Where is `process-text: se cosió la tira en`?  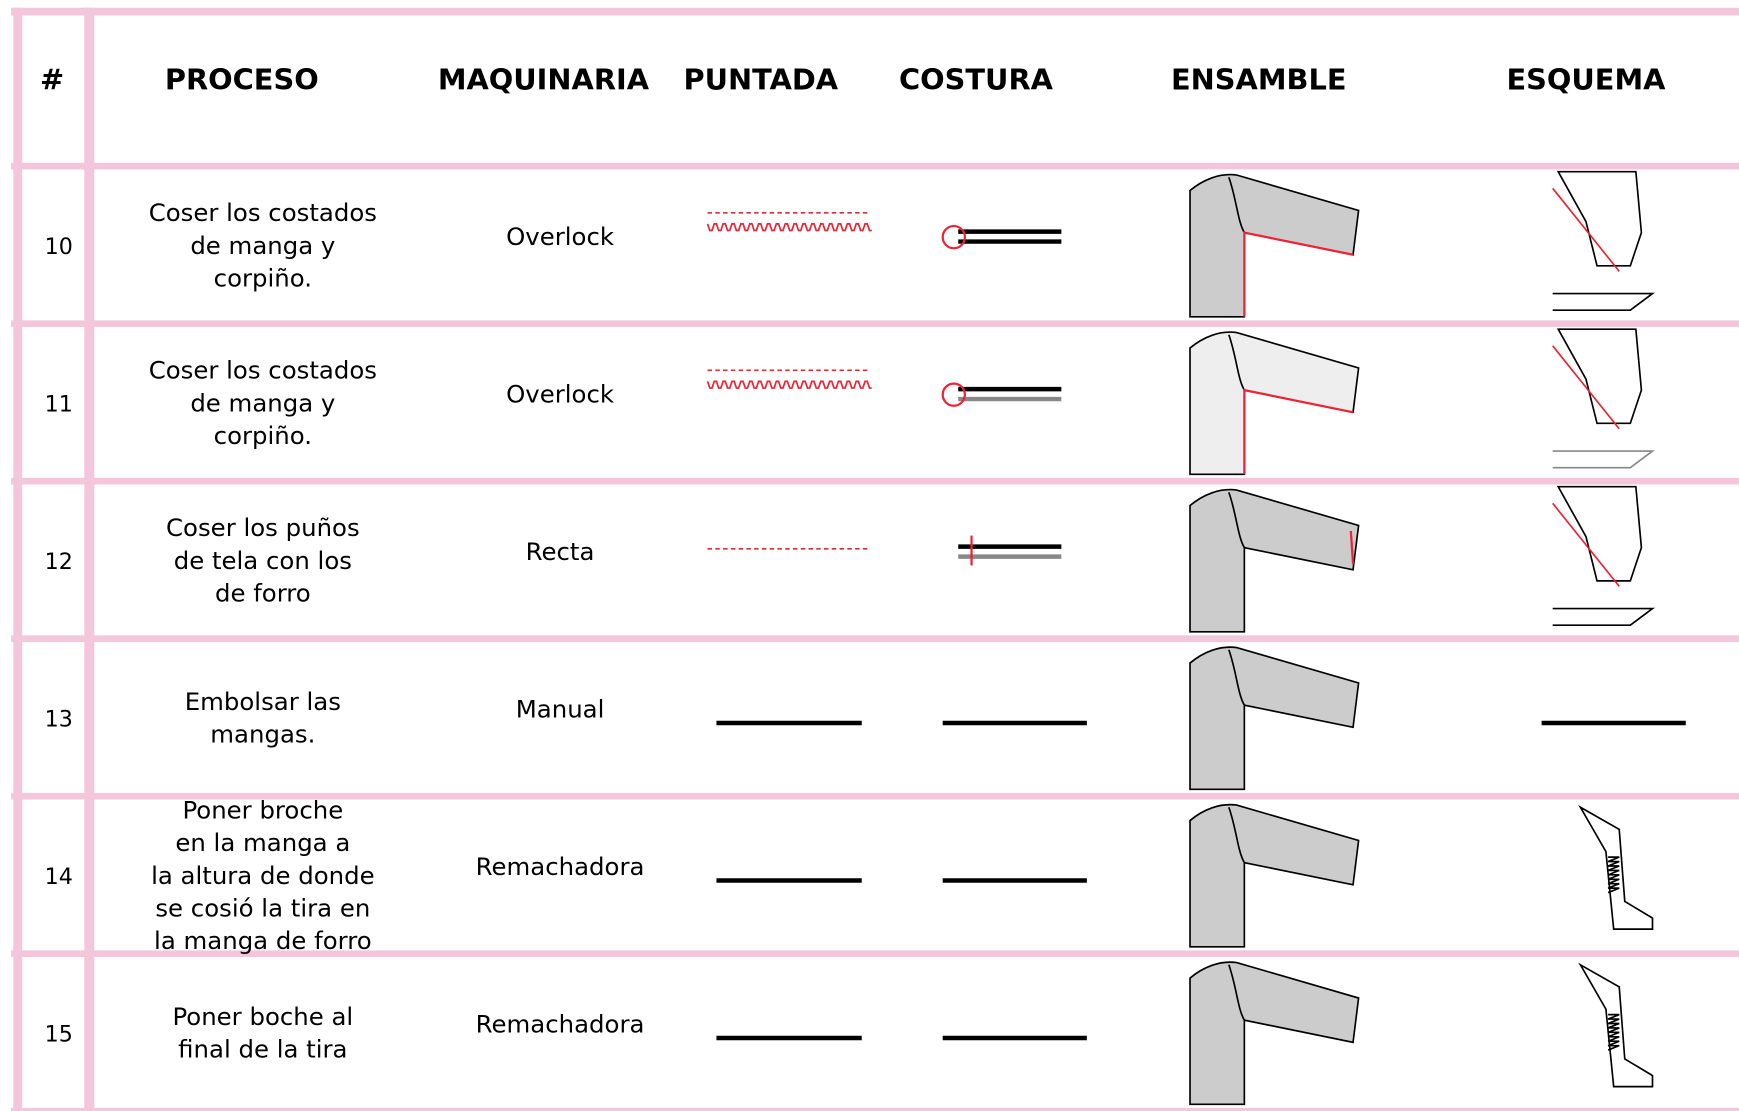 process-text: se cosió la tira en is located at coordinates (262, 908).